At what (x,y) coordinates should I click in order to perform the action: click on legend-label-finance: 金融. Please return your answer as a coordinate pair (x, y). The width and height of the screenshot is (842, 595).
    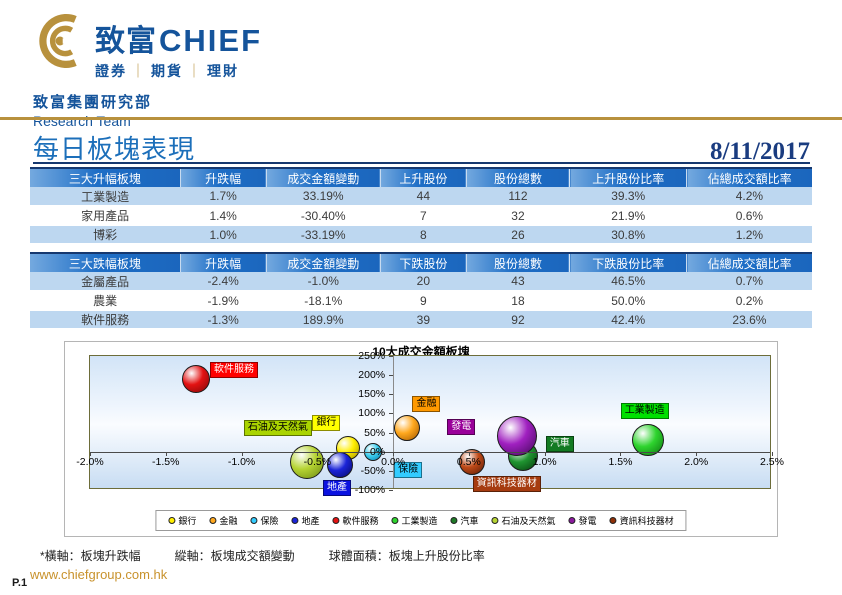
    Looking at the image, I should click on (228, 521).